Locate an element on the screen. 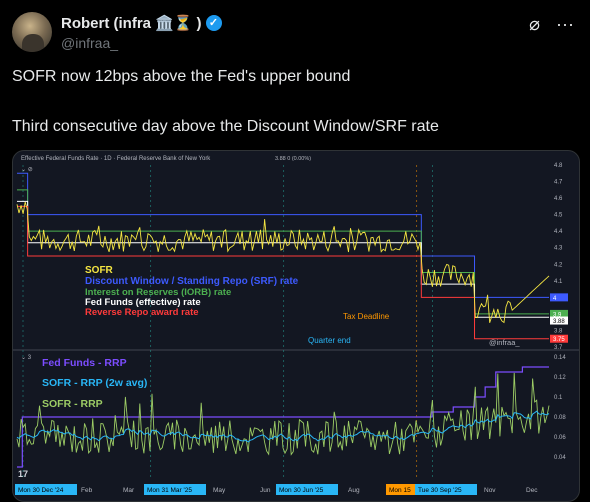 The height and width of the screenshot is (502, 590). y-tick-label: 4.8 is located at coordinates (558, 166).